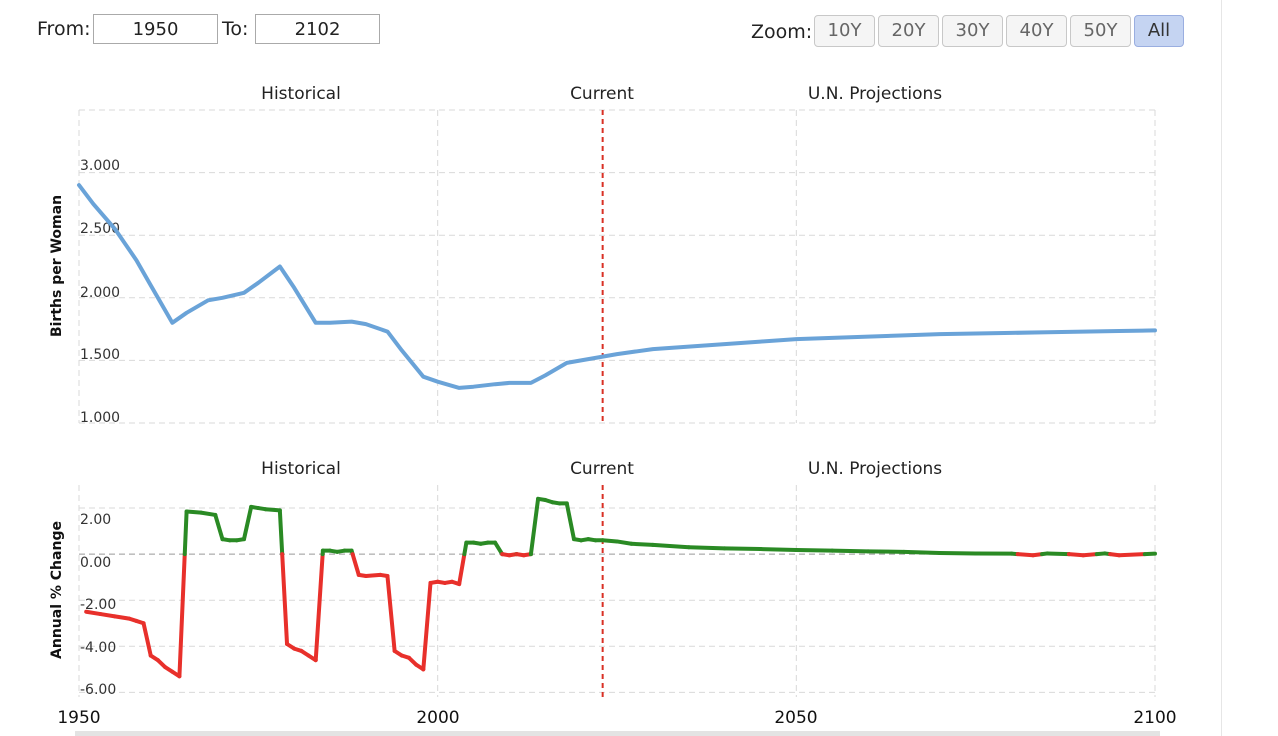  What do you see at coordinates (1154, 718) in the screenshot?
I see `x-tick-label: 2100` at bounding box center [1154, 718].